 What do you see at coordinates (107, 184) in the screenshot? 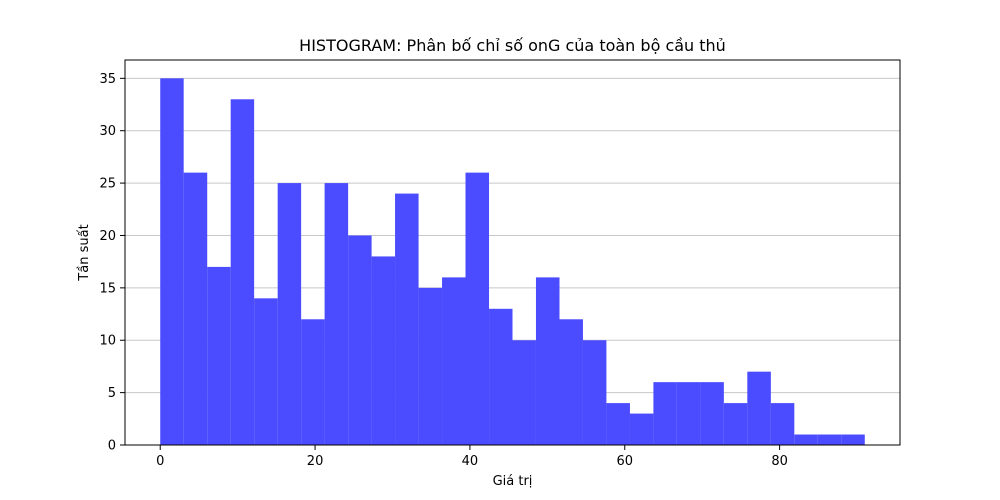
I see `y-tick-label: 25` at bounding box center [107, 184].